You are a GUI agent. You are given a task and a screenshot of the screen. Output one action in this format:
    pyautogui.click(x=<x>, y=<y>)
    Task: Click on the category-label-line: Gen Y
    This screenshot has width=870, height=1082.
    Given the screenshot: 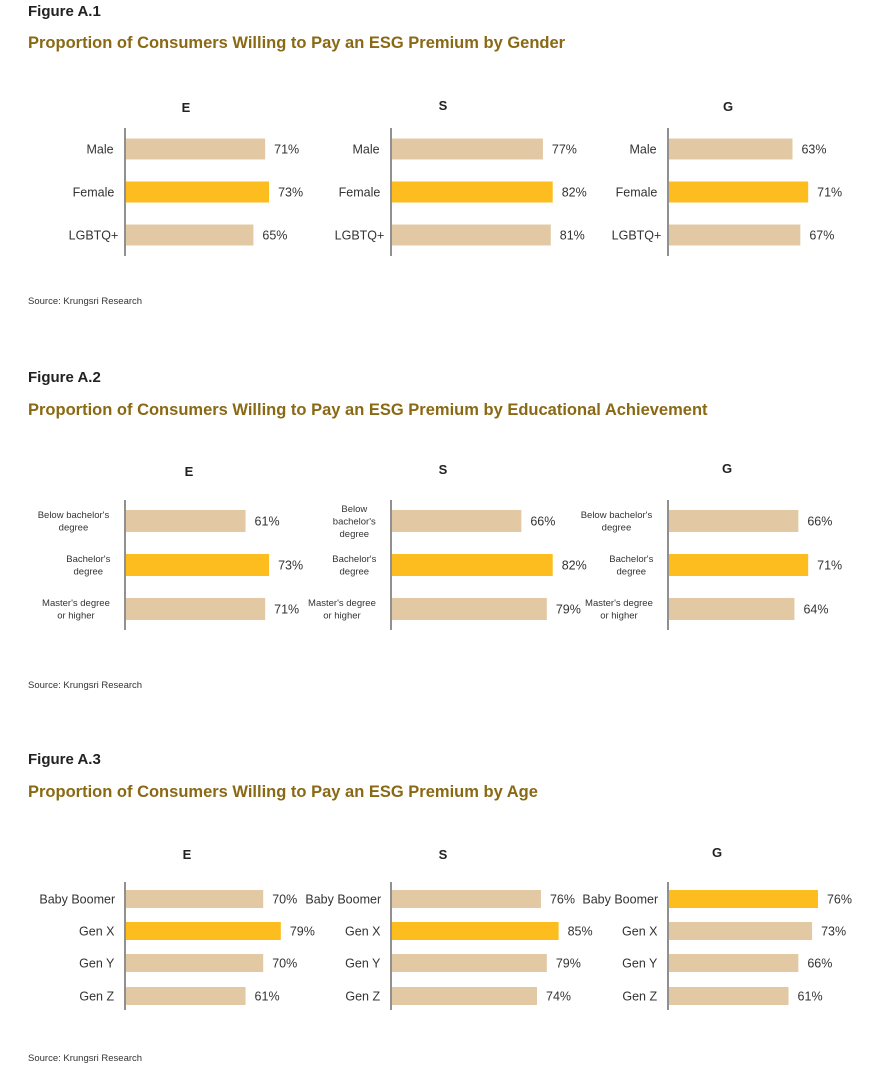 What is the action you would take?
    pyautogui.click(x=640, y=963)
    